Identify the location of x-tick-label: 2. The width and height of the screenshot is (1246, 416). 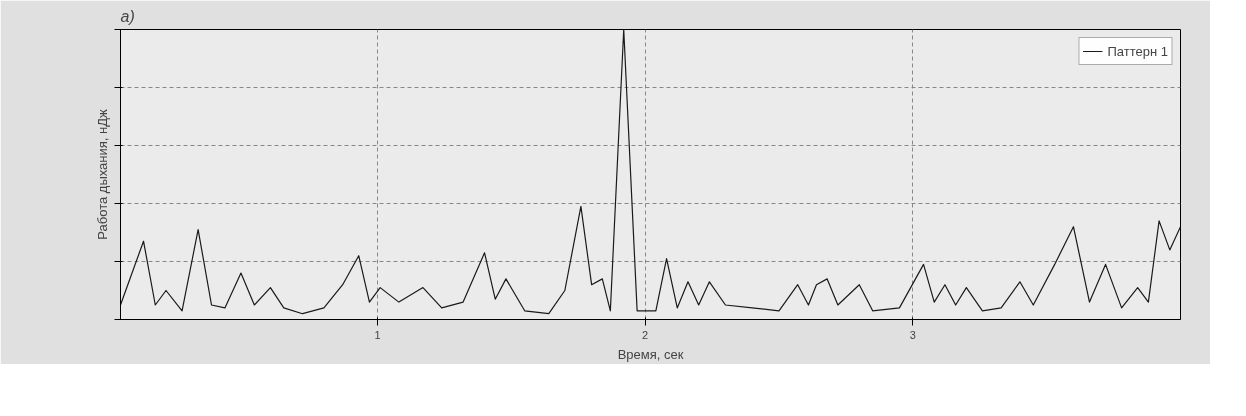
(645, 334).